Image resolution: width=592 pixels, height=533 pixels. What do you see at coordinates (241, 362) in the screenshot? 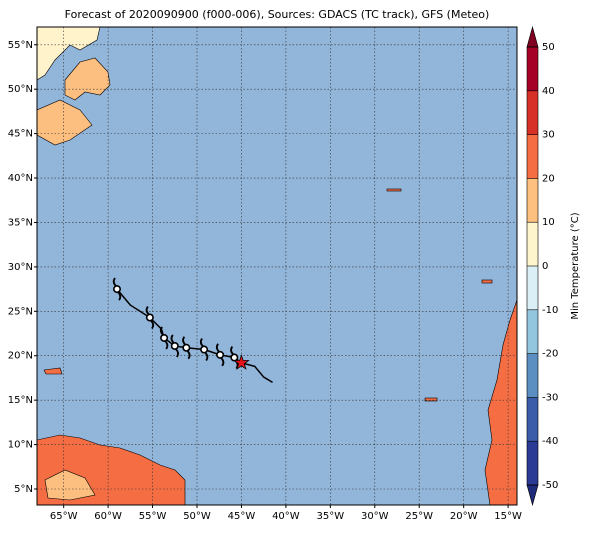
I see `current-position` at bounding box center [241, 362].